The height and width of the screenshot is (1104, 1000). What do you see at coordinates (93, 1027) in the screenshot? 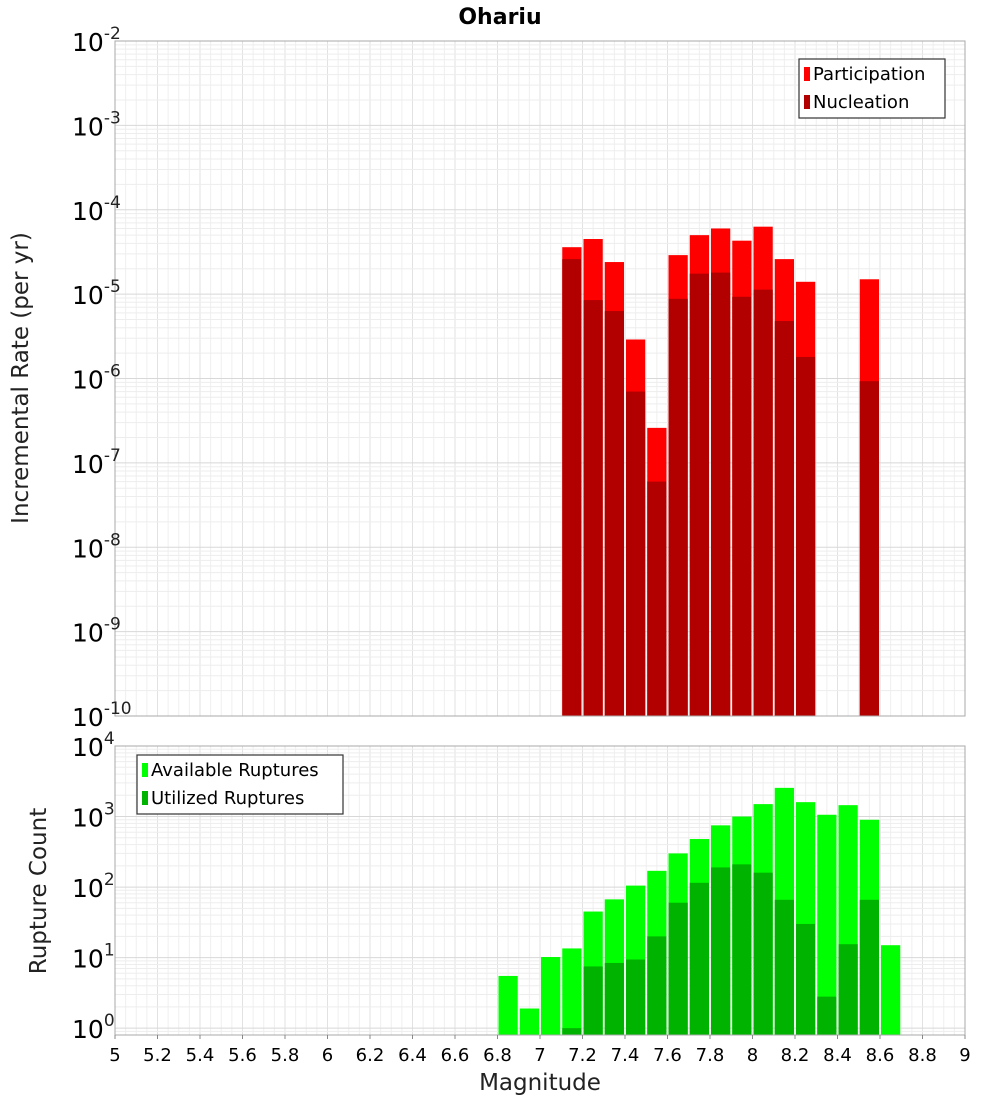
I see `bottom-y-tick-label: 10⁰` at bounding box center [93, 1027].